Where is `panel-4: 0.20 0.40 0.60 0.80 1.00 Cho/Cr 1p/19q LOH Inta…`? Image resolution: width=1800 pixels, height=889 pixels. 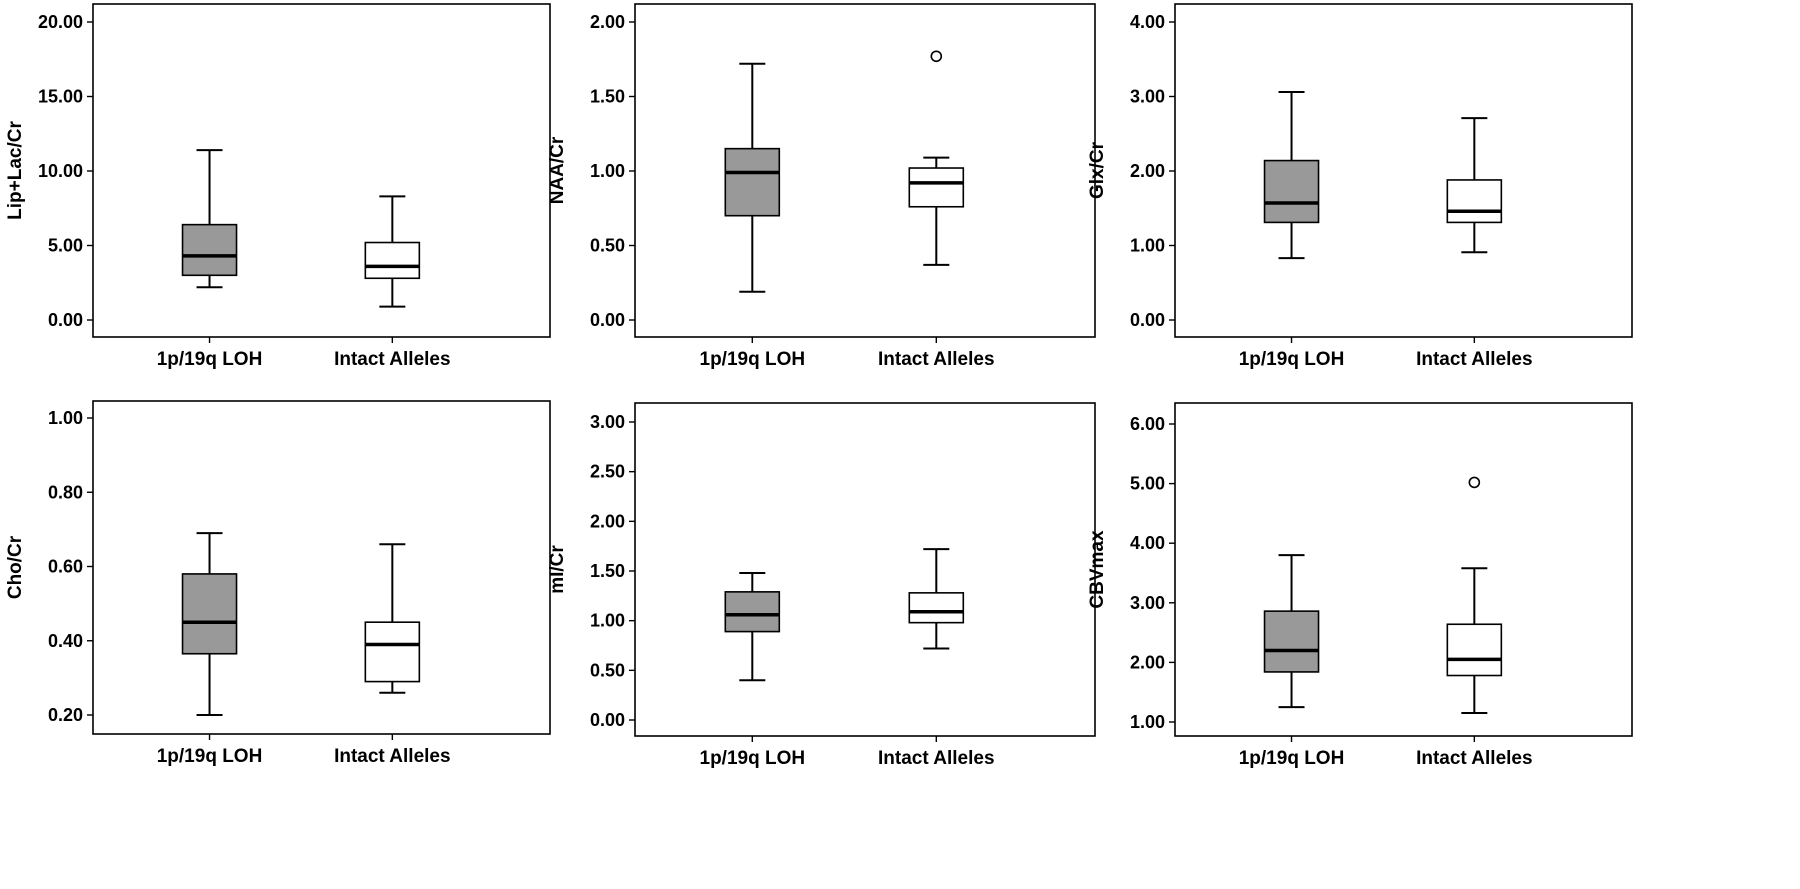 panel-4: 0.20 0.40 0.60 0.80 1.00 Cho/Cr 1p/19q LOH Inta… is located at coordinates (278, 583).